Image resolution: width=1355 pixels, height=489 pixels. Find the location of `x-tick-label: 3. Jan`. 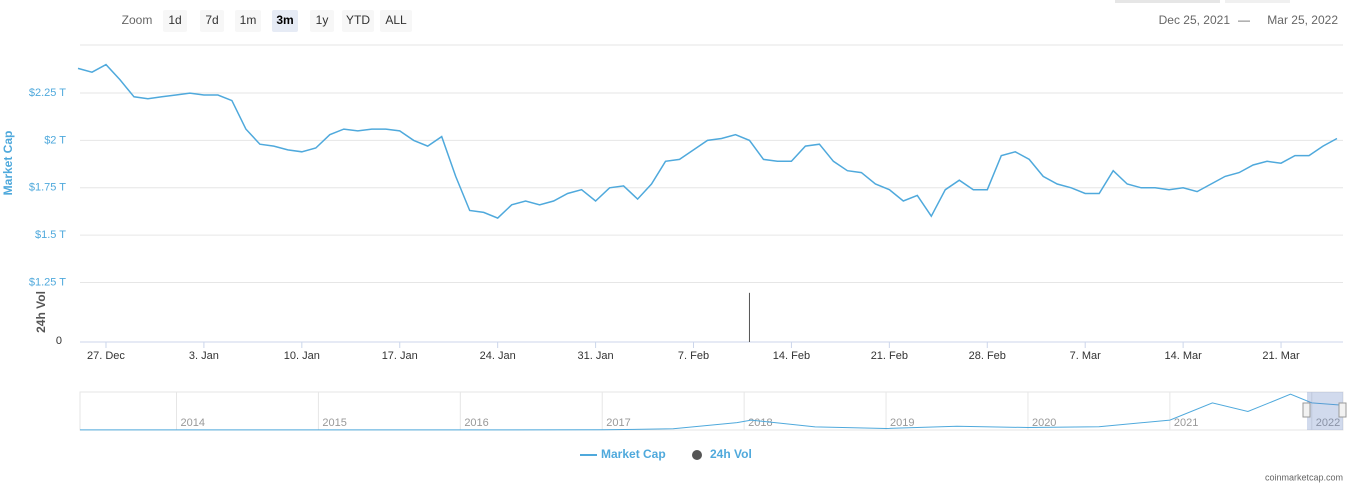

x-tick-label: 3. Jan is located at coordinates (204, 356).